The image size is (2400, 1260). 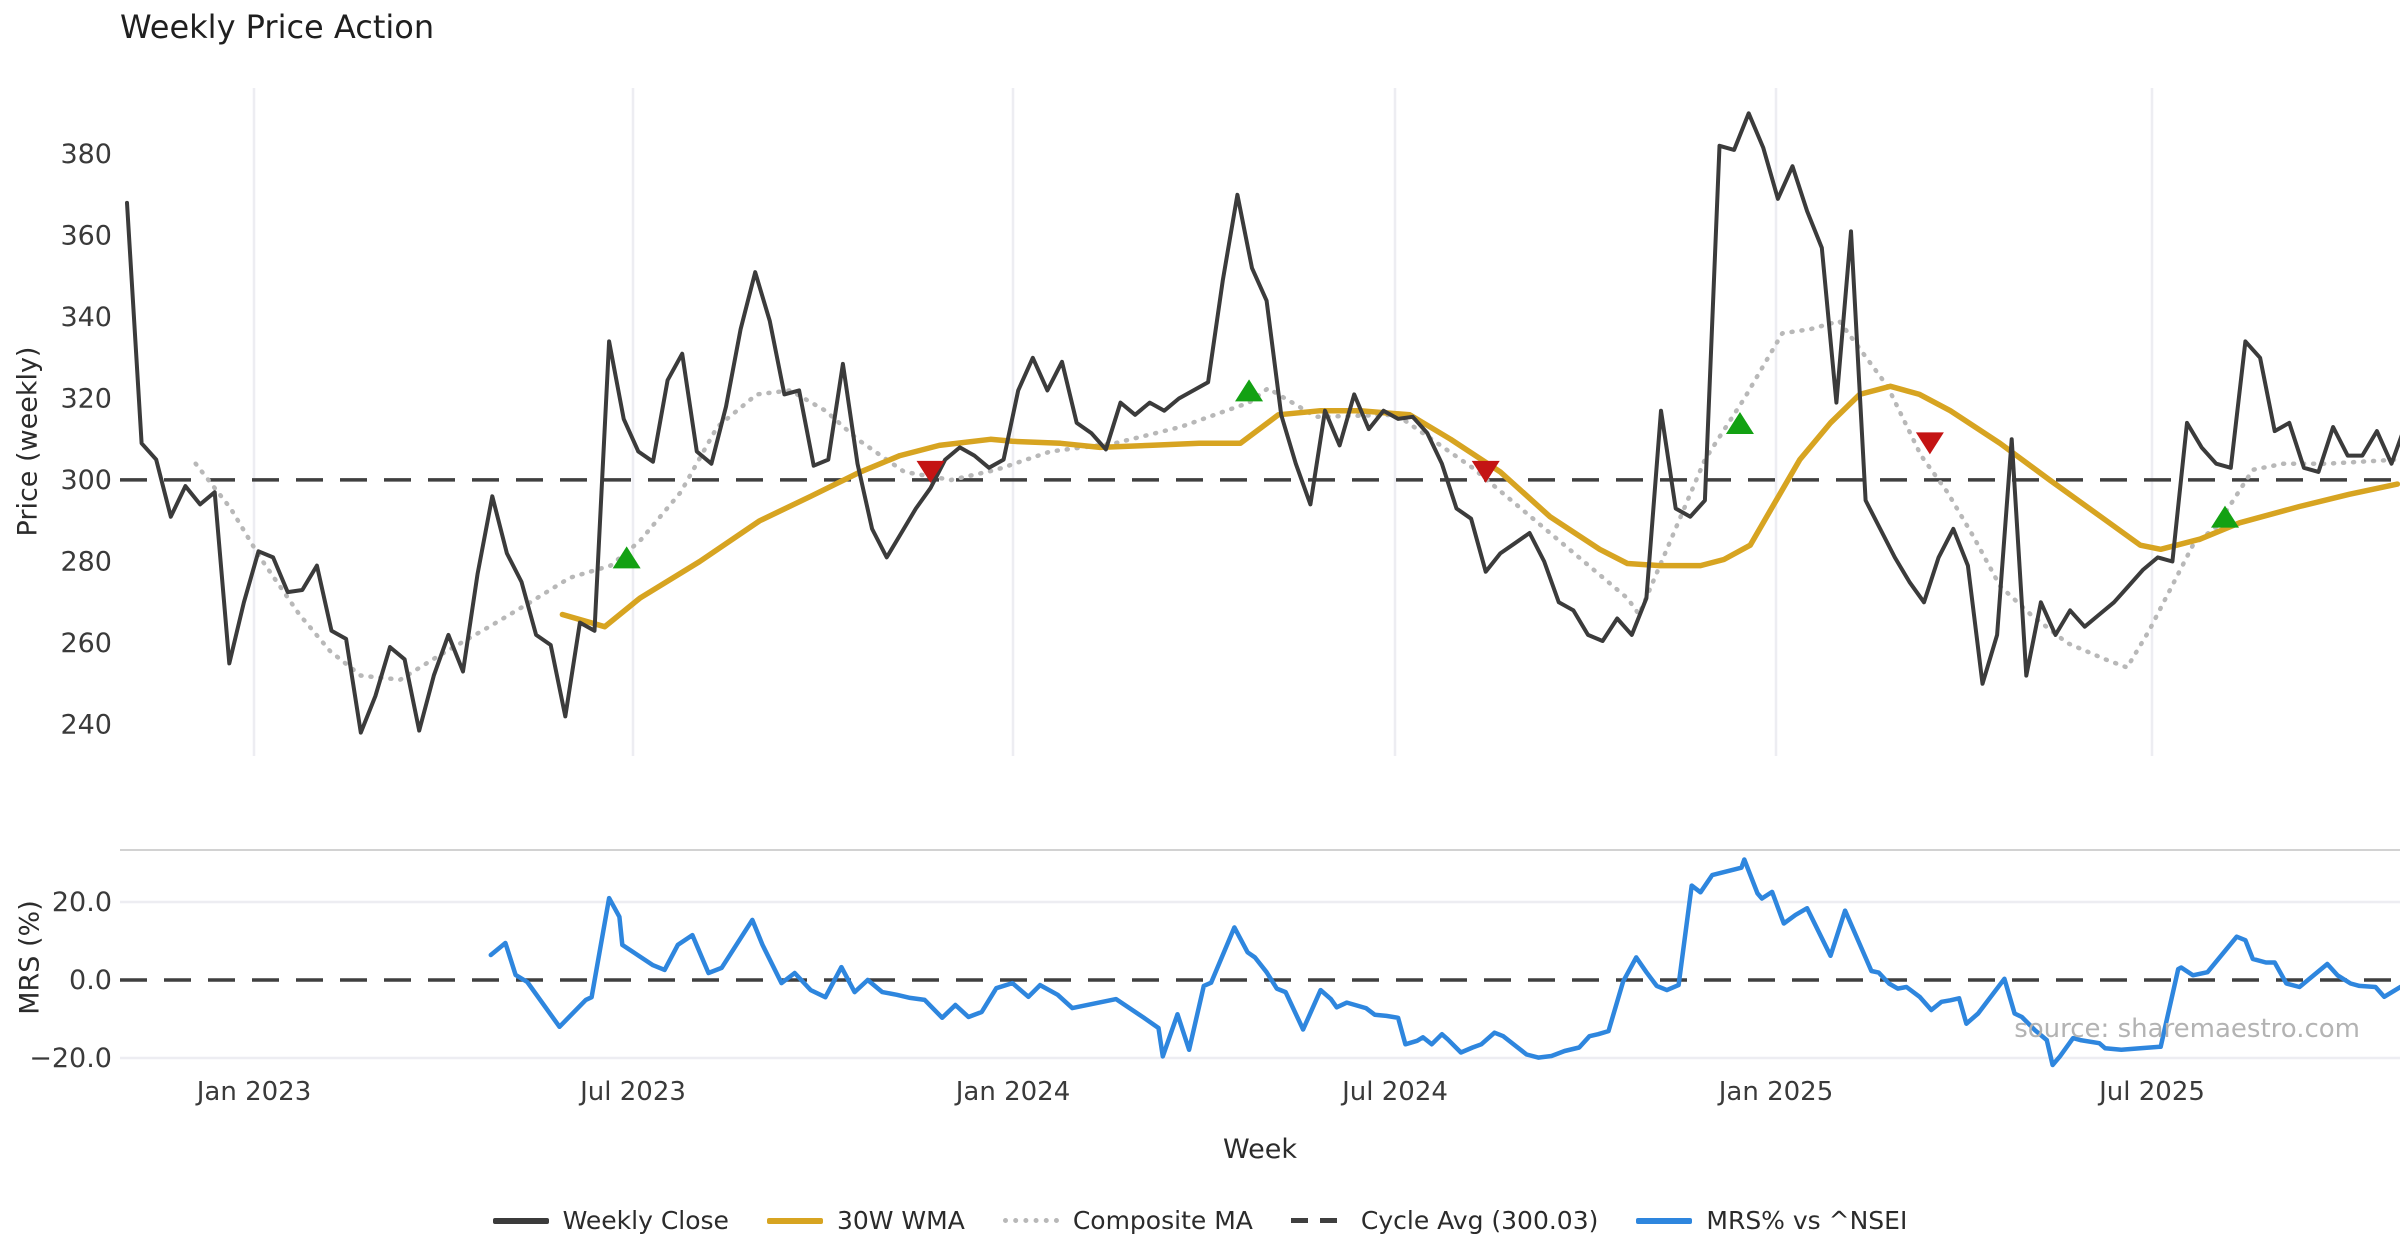 I want to click on legend-item-weekly-close: Weekly Close, so click(x=610, y=1220).